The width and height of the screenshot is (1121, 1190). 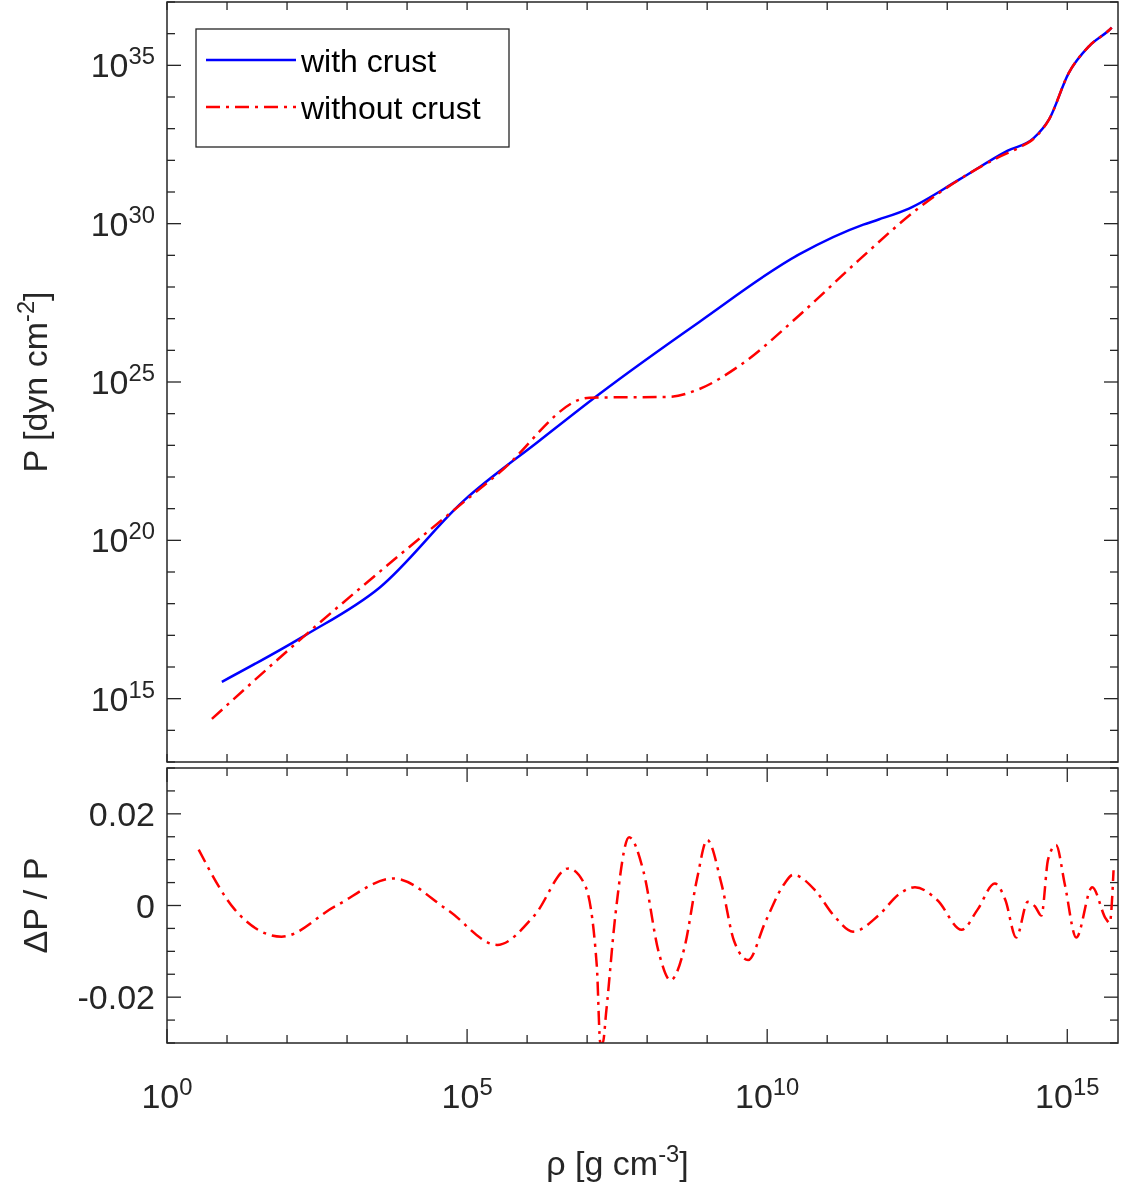 What do you see at coordinates (145, 905) in the screenshot?
I see `y-tick-label: 0` at bounding box center [145, 905].